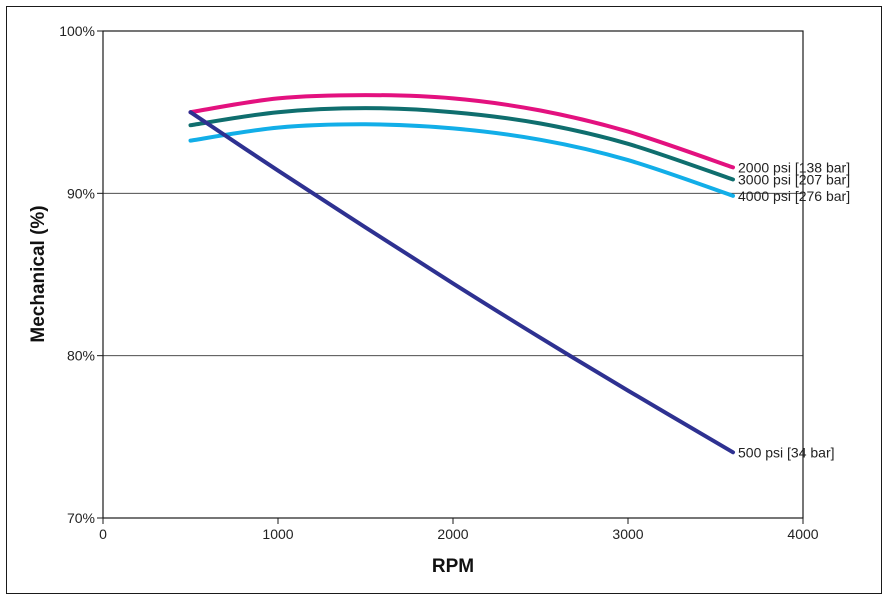 The height and width of the screenshot is (594, 888). Describe the element at coordinates (81, 518) in the screenshot. I see `y-tick-label: 70%` at that location.